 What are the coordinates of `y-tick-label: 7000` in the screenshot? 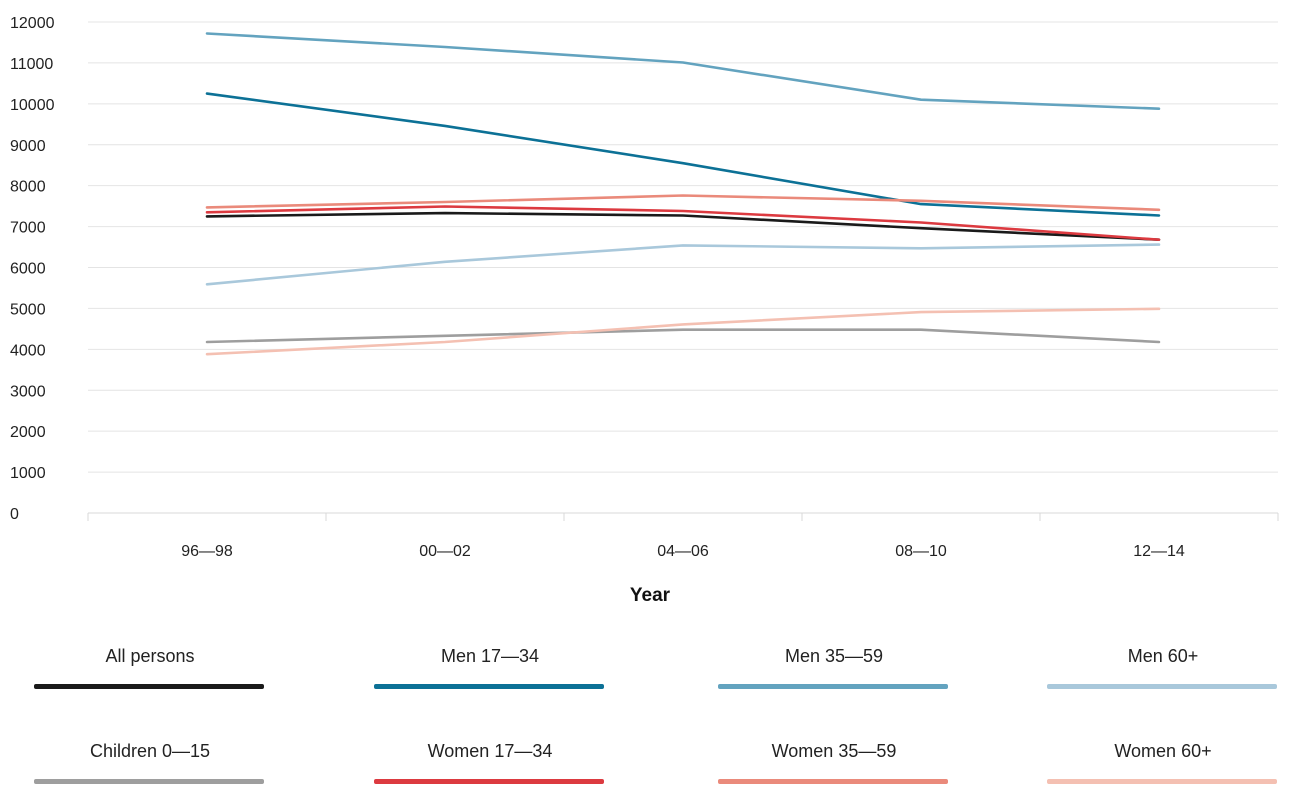 It's located at (28, 228).